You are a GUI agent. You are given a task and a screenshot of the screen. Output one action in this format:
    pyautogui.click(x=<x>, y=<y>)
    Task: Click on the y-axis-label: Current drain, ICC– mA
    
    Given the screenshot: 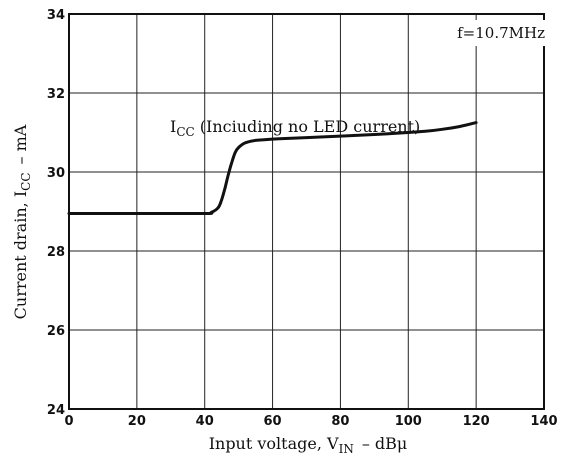 What is the action you would take?
    pyautogui.click(x=22, y=221)
    